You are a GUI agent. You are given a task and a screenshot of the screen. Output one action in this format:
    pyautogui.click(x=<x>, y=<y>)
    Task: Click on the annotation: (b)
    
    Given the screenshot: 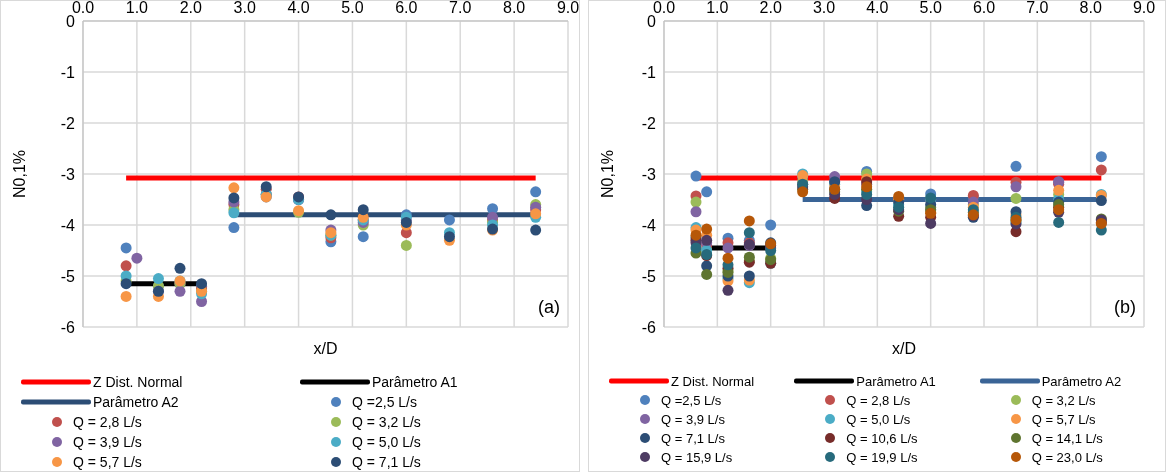 What is the action you would take?
    pyautogui.click(x=1125, y=307)
    